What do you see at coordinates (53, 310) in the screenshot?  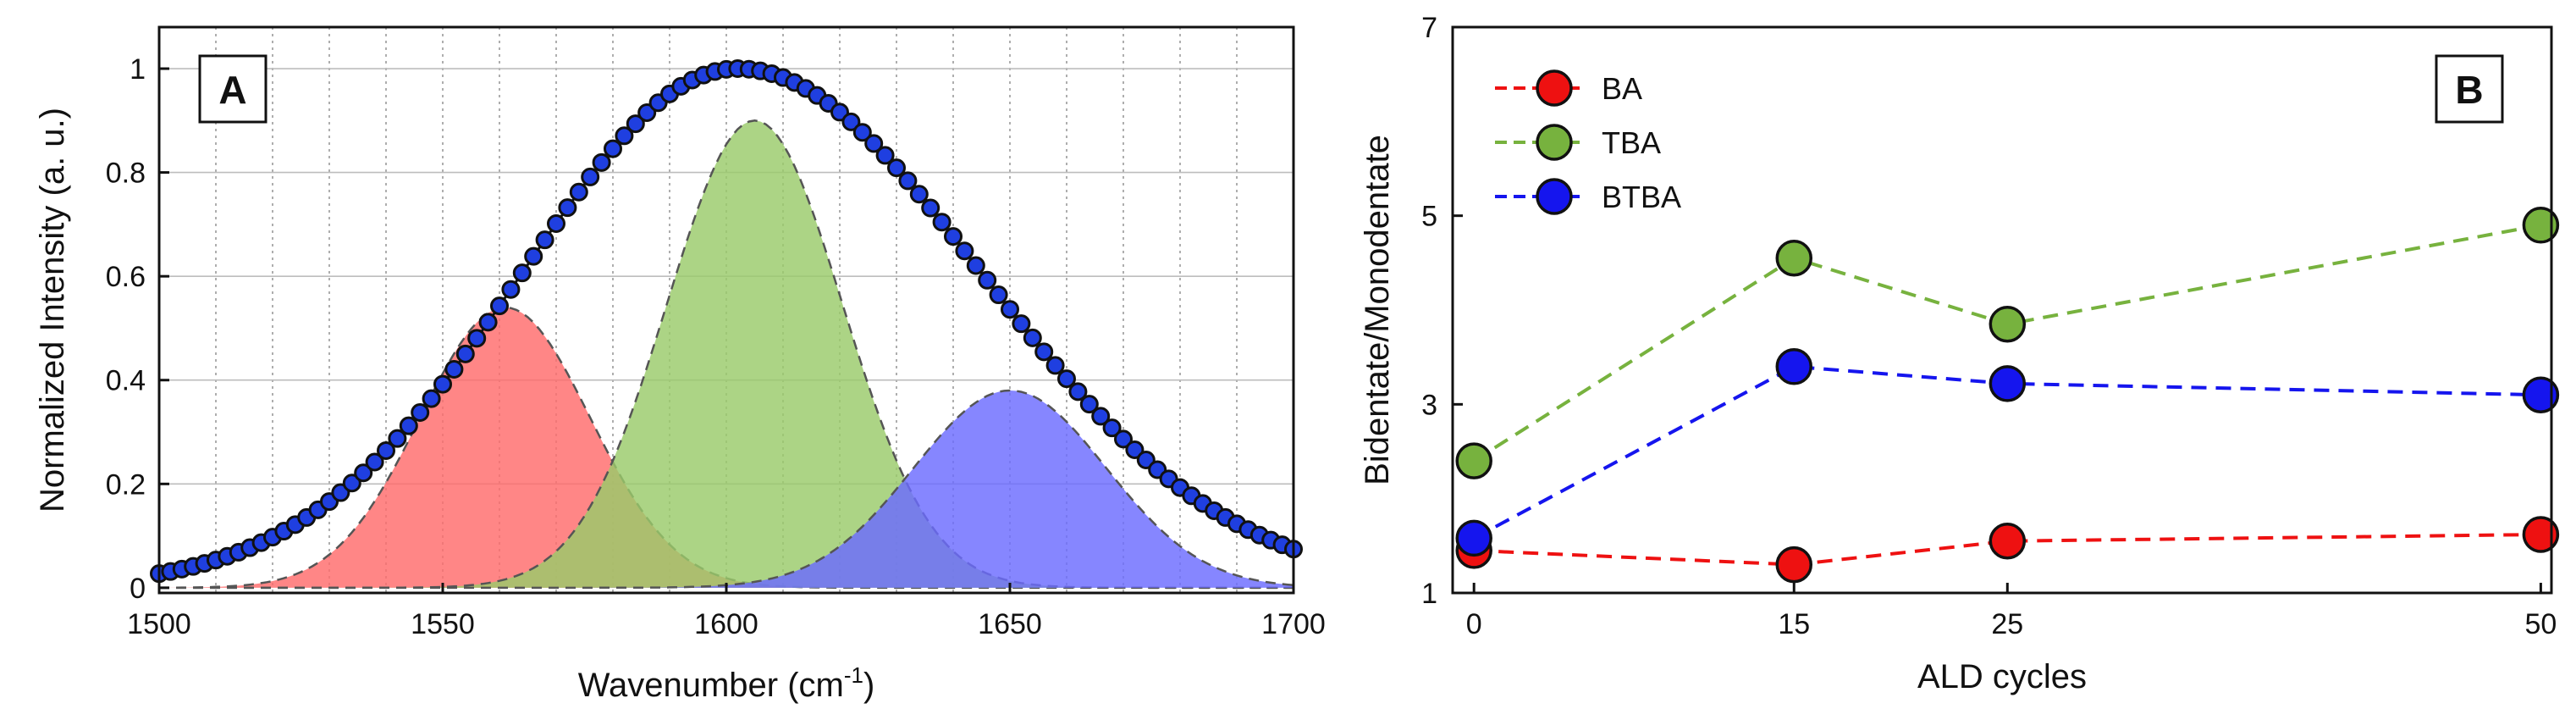 I see `a-y-axis-title: Normalized Intensity (a. u.)` at bounding box center [53, 310].